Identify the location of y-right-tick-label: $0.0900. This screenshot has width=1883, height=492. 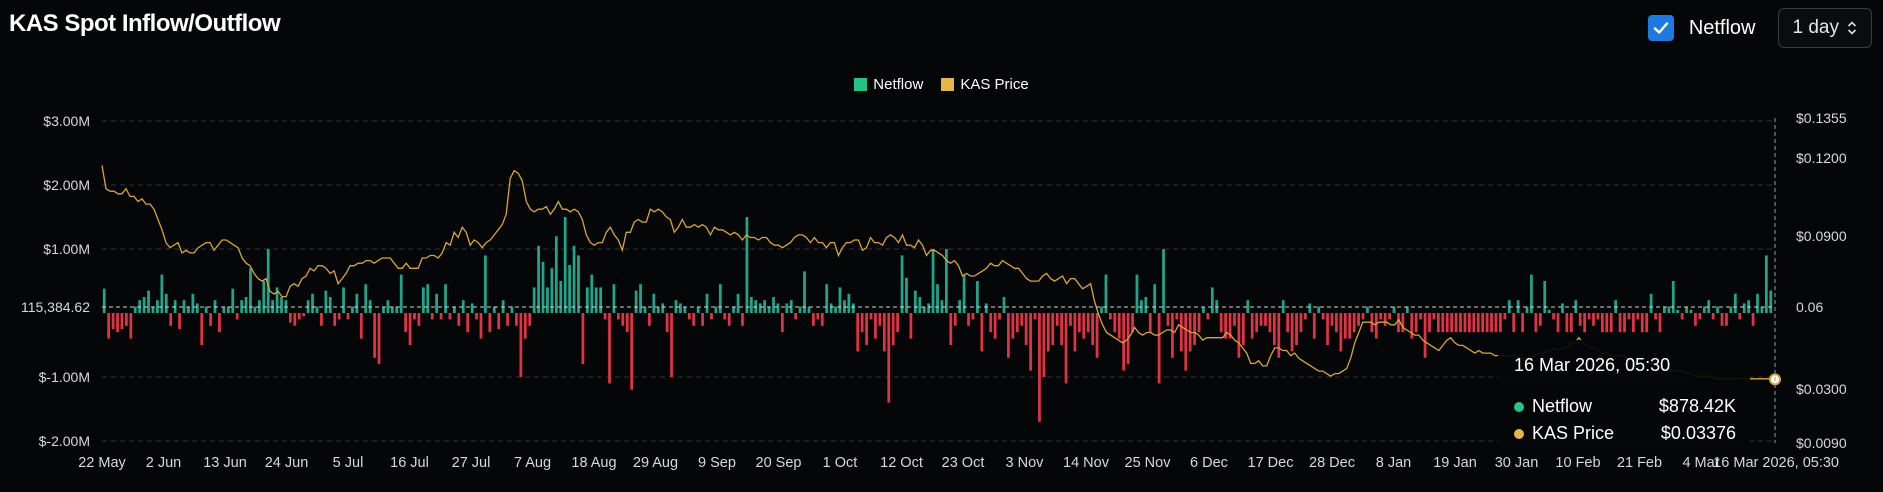
(1821, 236).